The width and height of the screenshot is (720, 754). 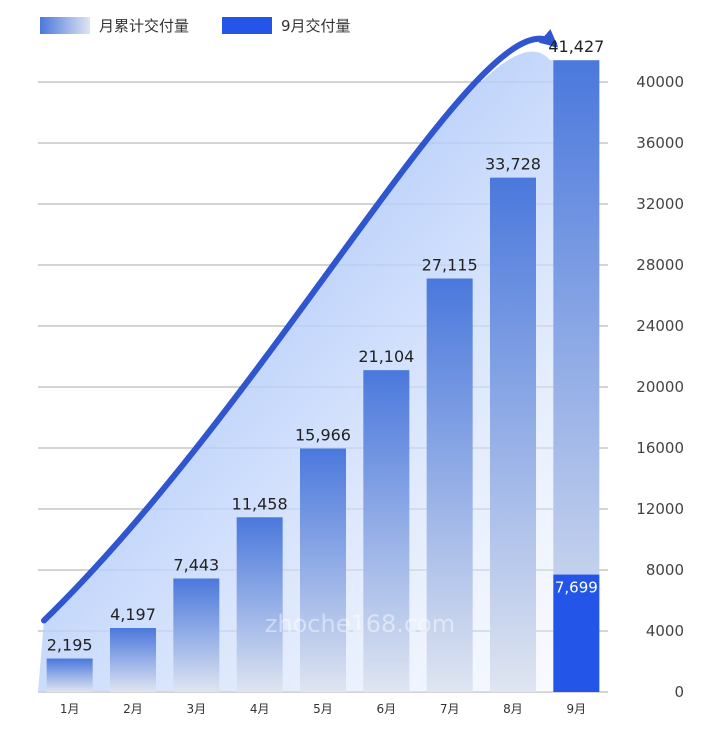 I want to click on bar-value-label: 27,115, so click(x=450, y=264).